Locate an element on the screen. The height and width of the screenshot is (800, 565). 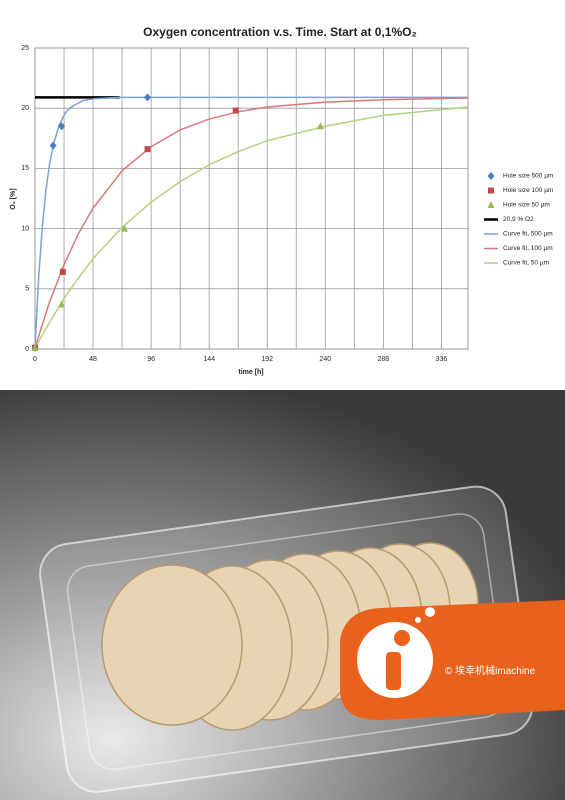
logo-dot is located at coordinates (402, 638).